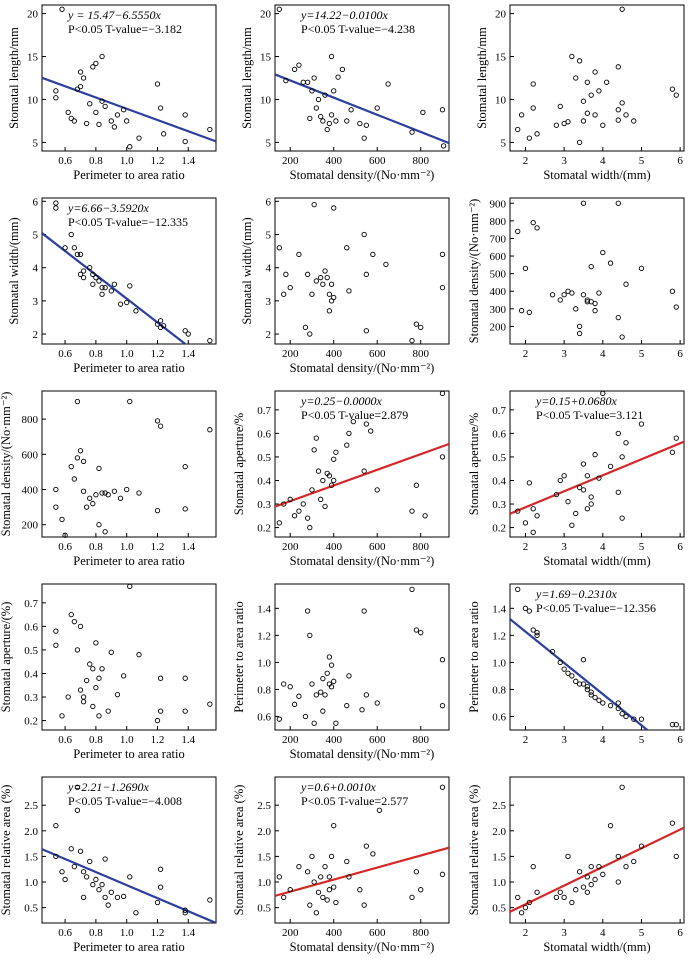 The height and width of the screenshot is (968, 700). What do you see at coordinates (362, 871) in the screenshot?
I see `panel-14-regression-line` at bounding box center [362, 871].